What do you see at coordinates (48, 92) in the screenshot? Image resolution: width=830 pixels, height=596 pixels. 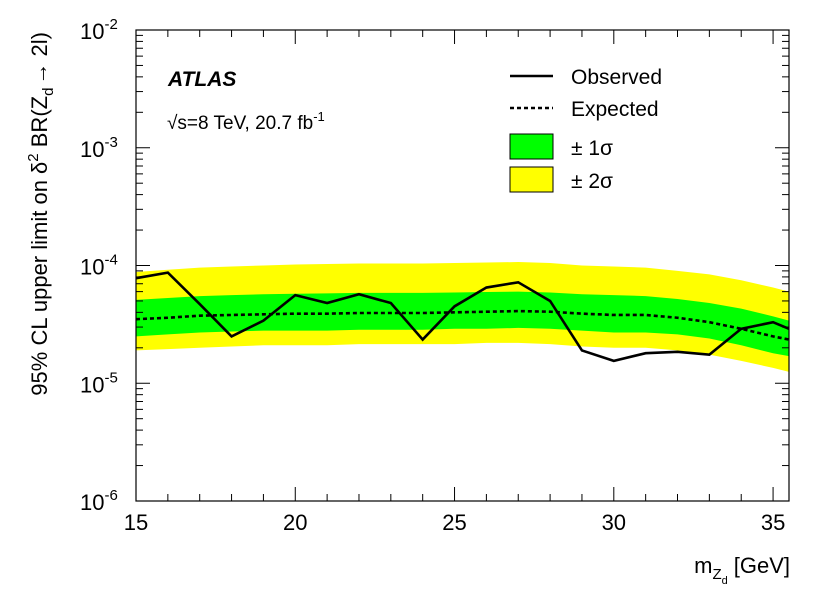 I see `y-axis-title-sub: d` at bounding box center [48, 92].